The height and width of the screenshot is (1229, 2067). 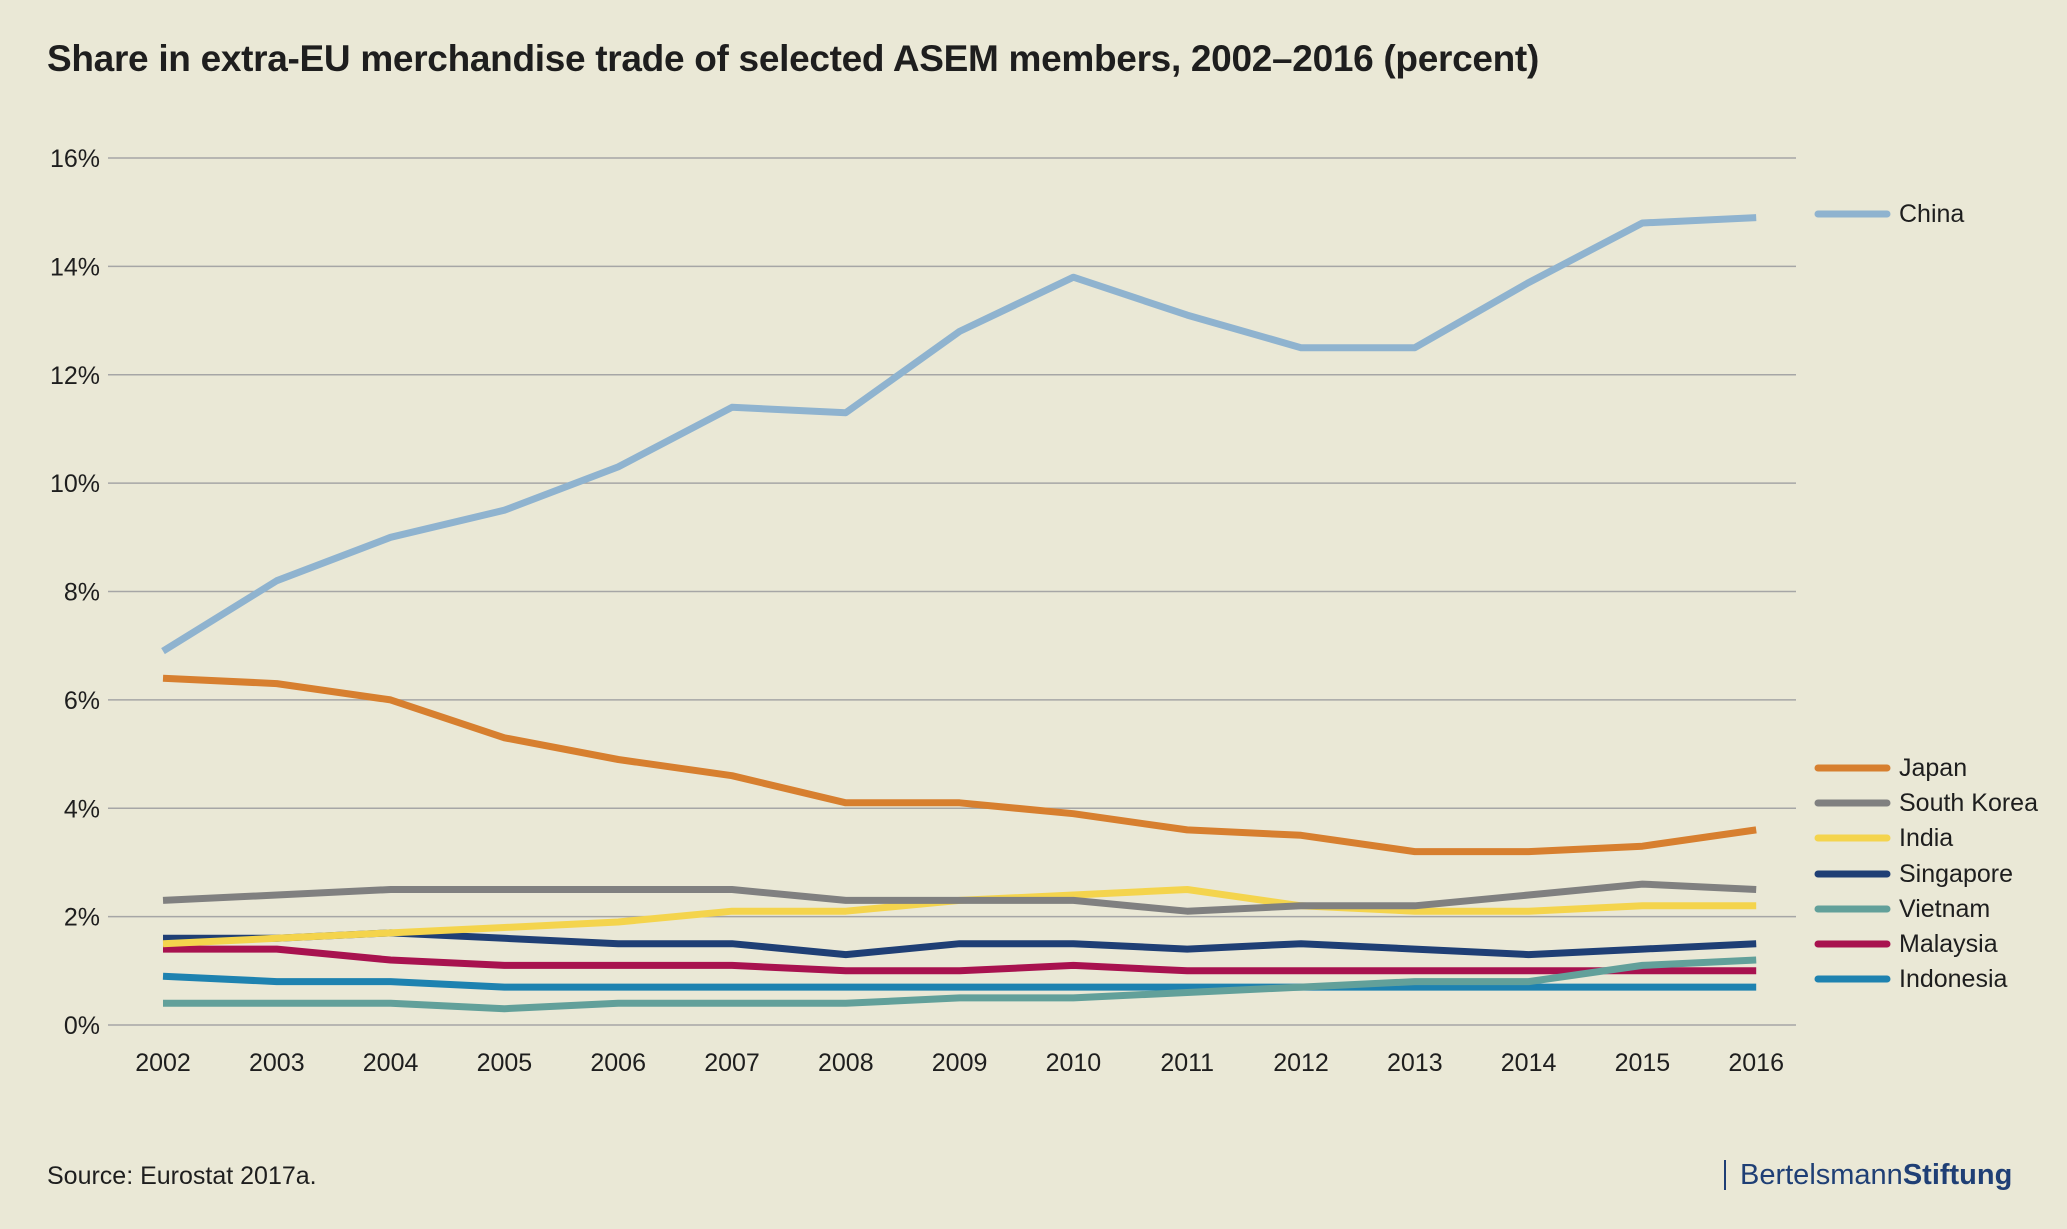 I want to click on bertelsmann-stiftung-logo: Bertelsmann Stiftung, so click(x=1868, y=1175).